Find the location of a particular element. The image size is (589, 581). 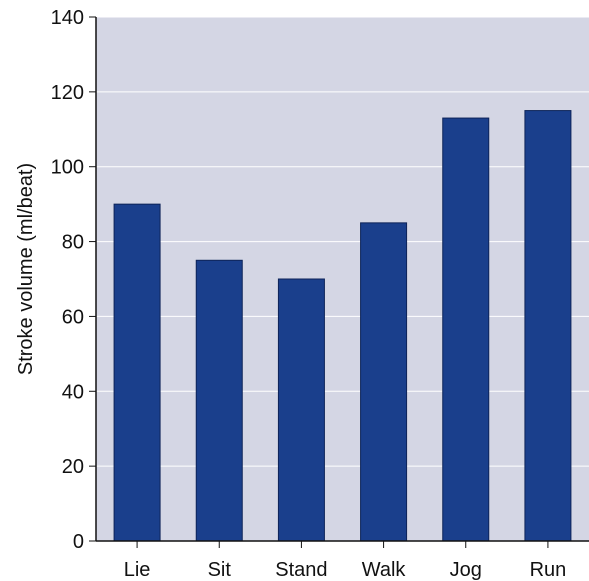

x-tick-label: Jog is located at coordinates (466, 570).